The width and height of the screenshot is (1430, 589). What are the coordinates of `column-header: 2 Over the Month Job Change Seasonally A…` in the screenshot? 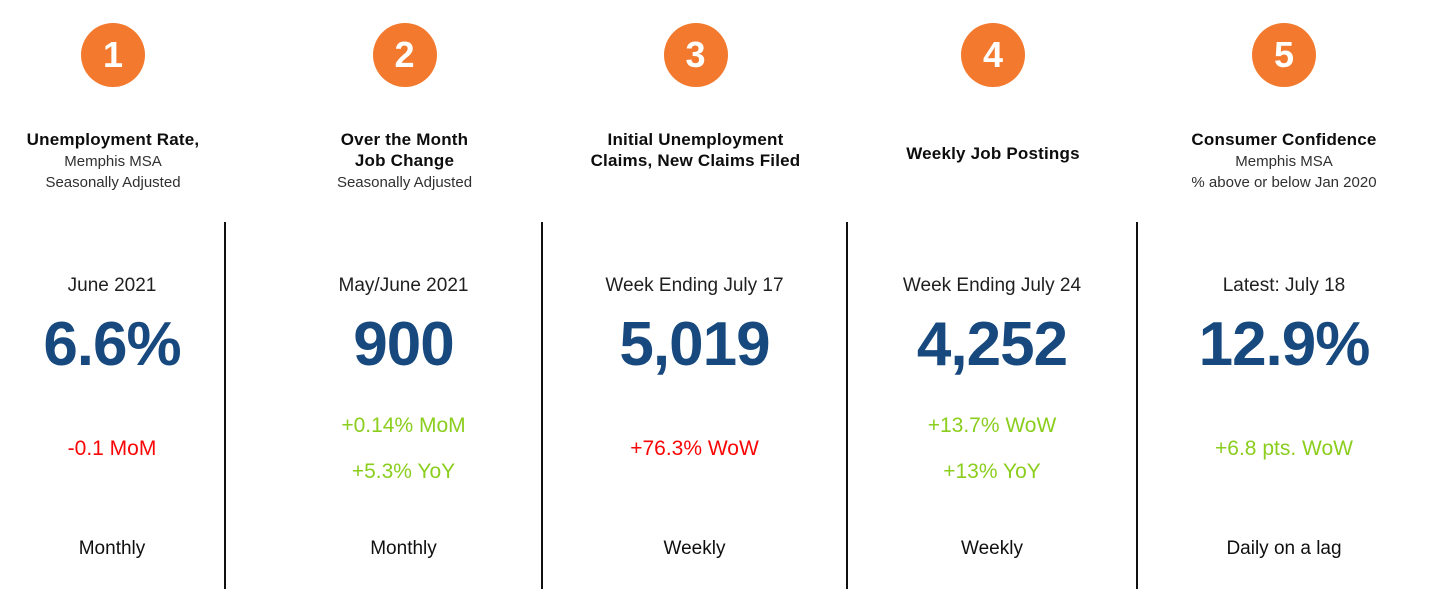 It's located at (404, 111).